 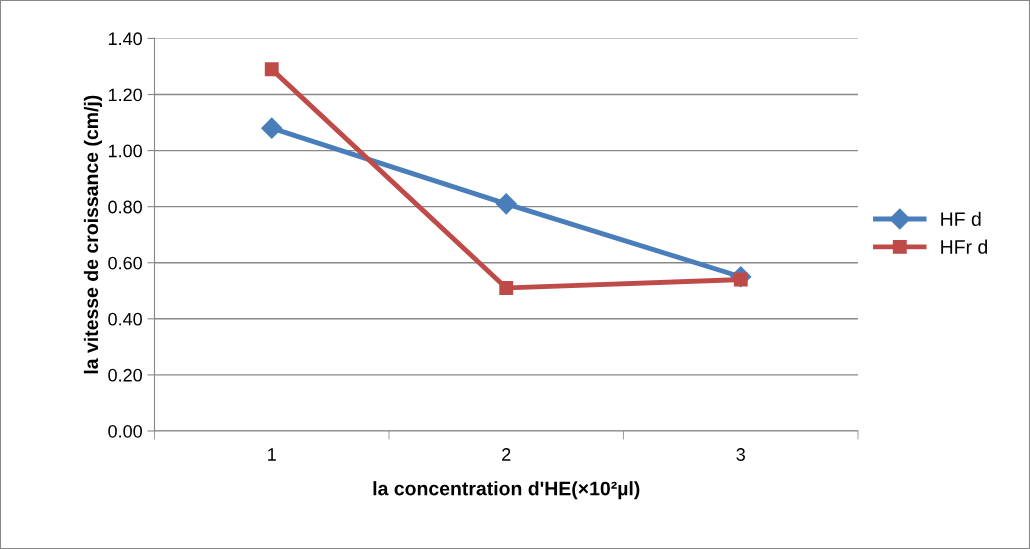 What do you see at coordinates (125, 207) in the screenshot?
I see `y-tick-label: 0.80` at bounding box center [125, 207].